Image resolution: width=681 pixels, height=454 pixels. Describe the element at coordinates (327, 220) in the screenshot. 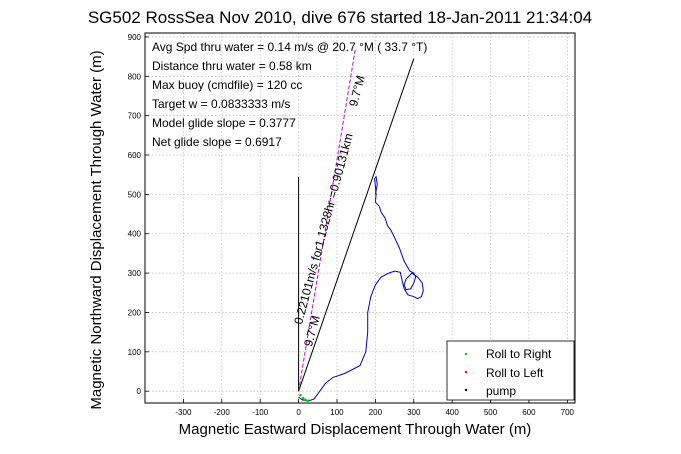

I see `series-glide-heading-line` at that location.